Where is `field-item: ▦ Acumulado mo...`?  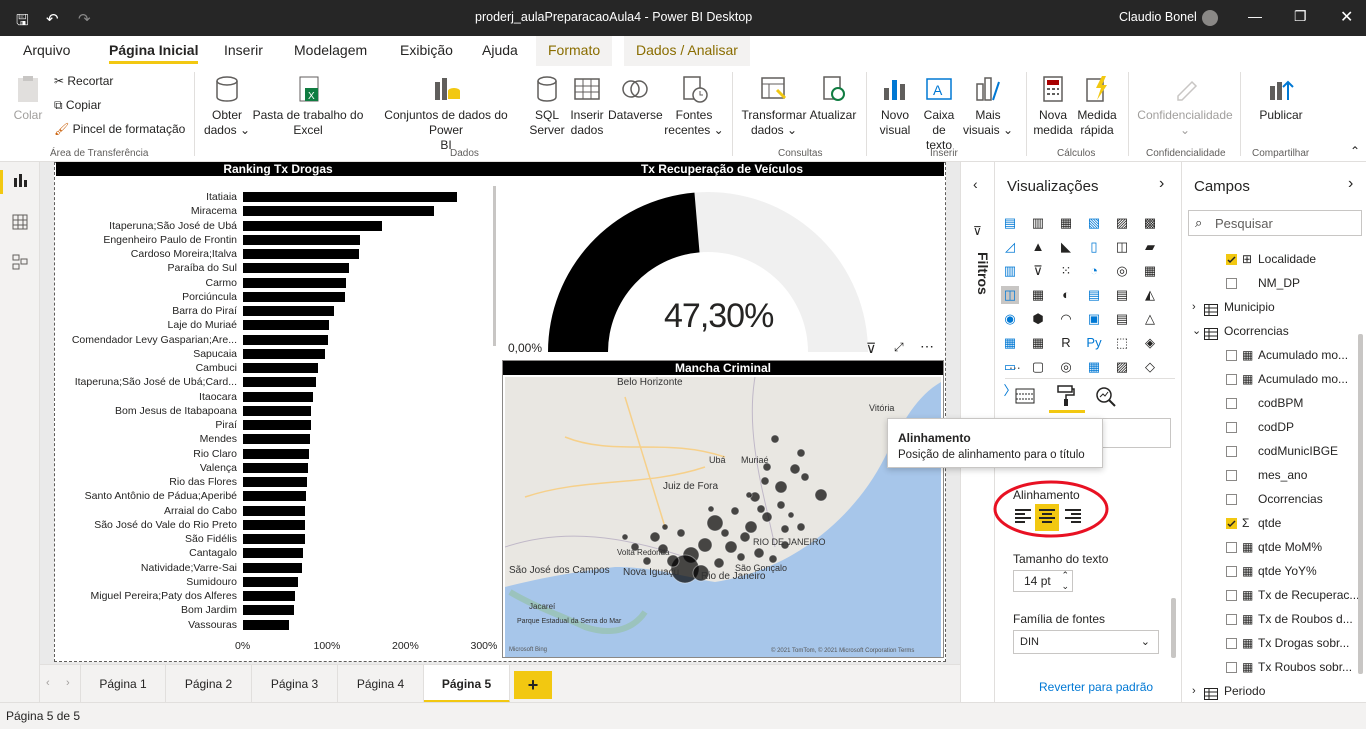 field-item: ▦ Acumulado mo... is located at coordinates (1267, 379).